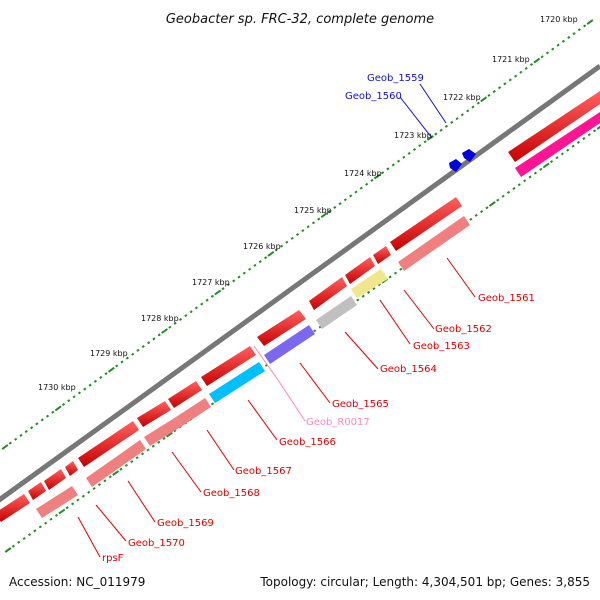 Image resolution: width=600 pixels, height=600 pixels. I want to click on gene-geob-1569-cds, so click(108, 444).